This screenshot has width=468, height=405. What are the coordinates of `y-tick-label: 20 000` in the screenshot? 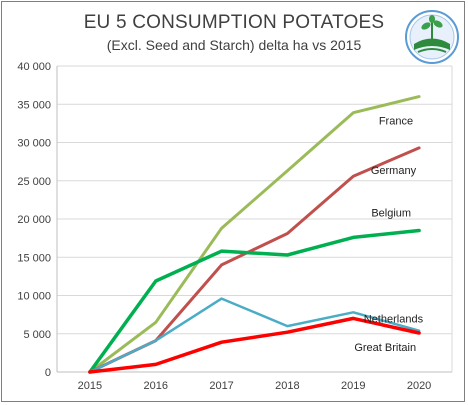 It's located at (34, 220).